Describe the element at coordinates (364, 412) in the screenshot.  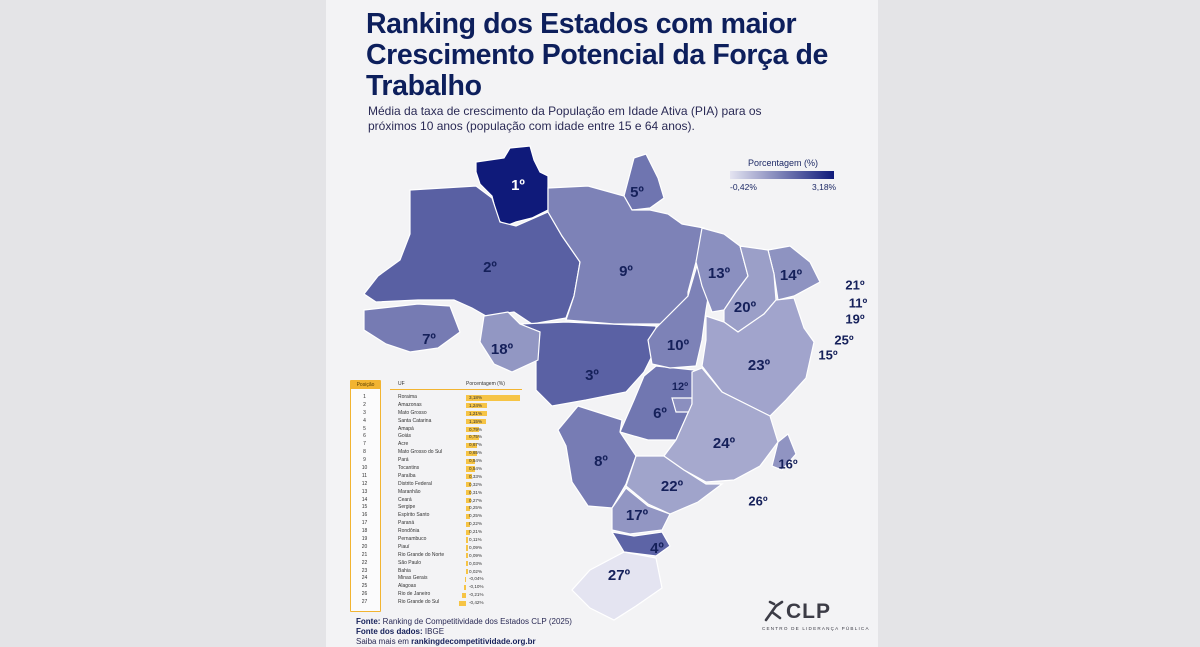
I see `row-rank: 3` at that location.